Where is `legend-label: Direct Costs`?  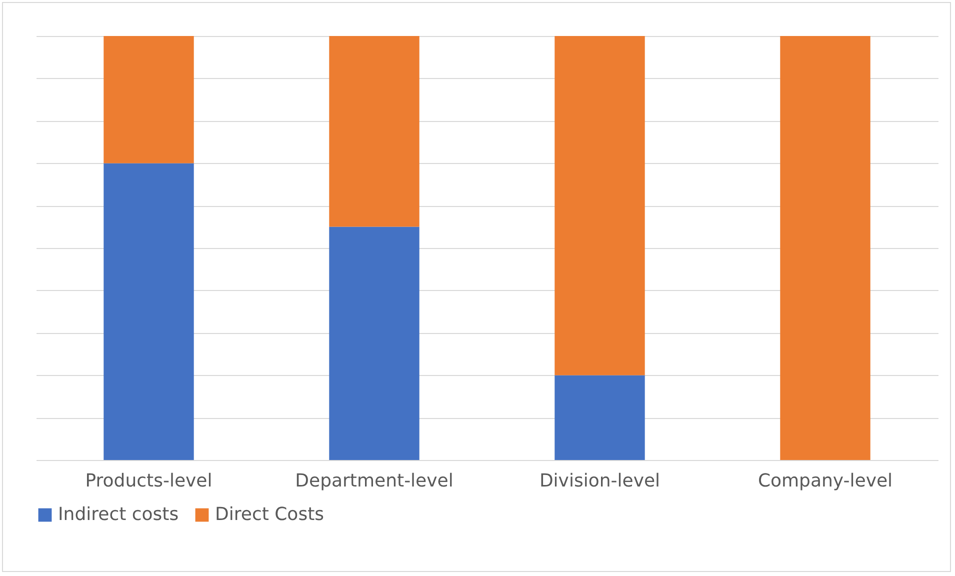
legend-label: Direct Costs is located at coordinates (269, 514).